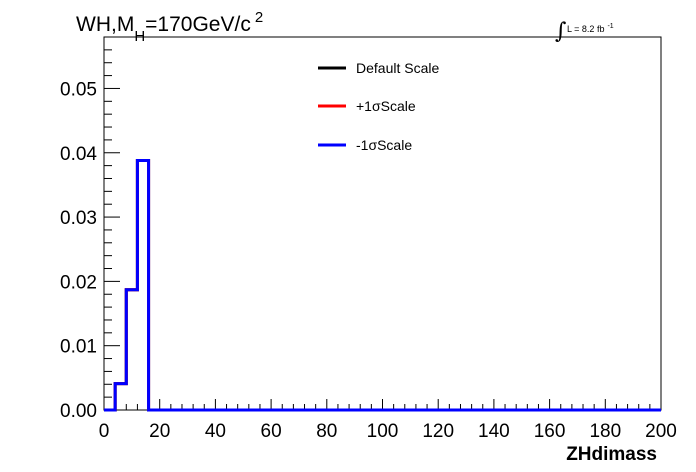  I want to click on chart-title: WH,MH=170GeV/c 2, so click(169, 27).